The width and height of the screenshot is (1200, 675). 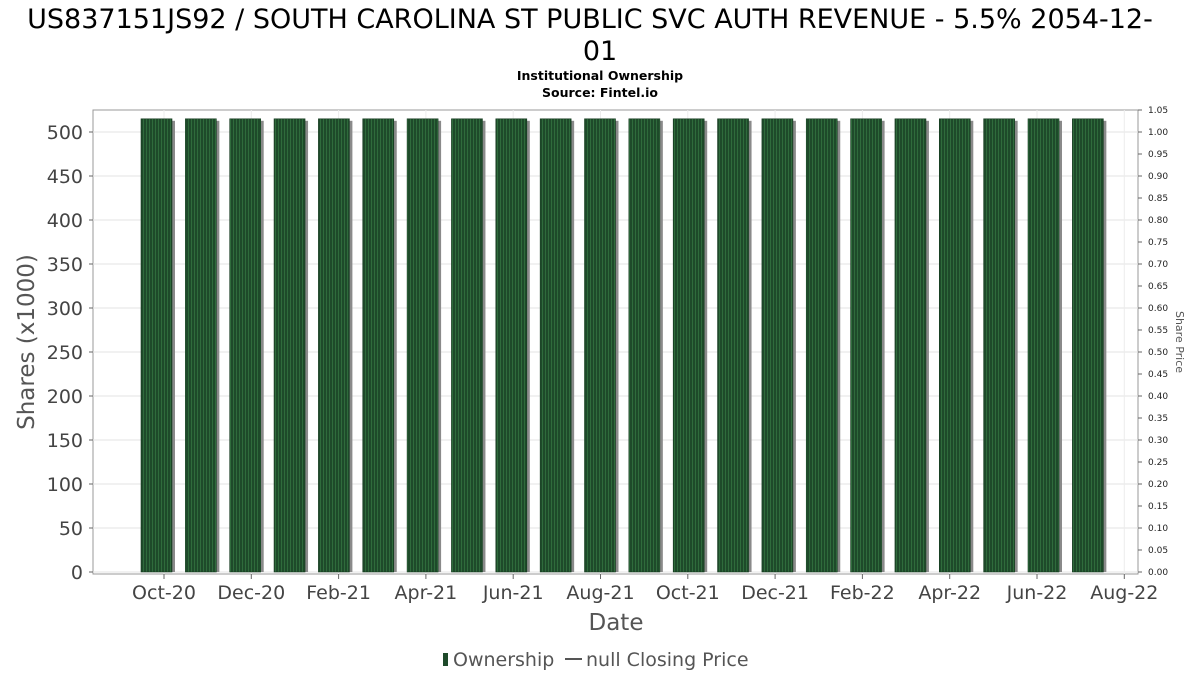 I want to click on y2-tick-label: 0.75, so click(x=1158, y=243).